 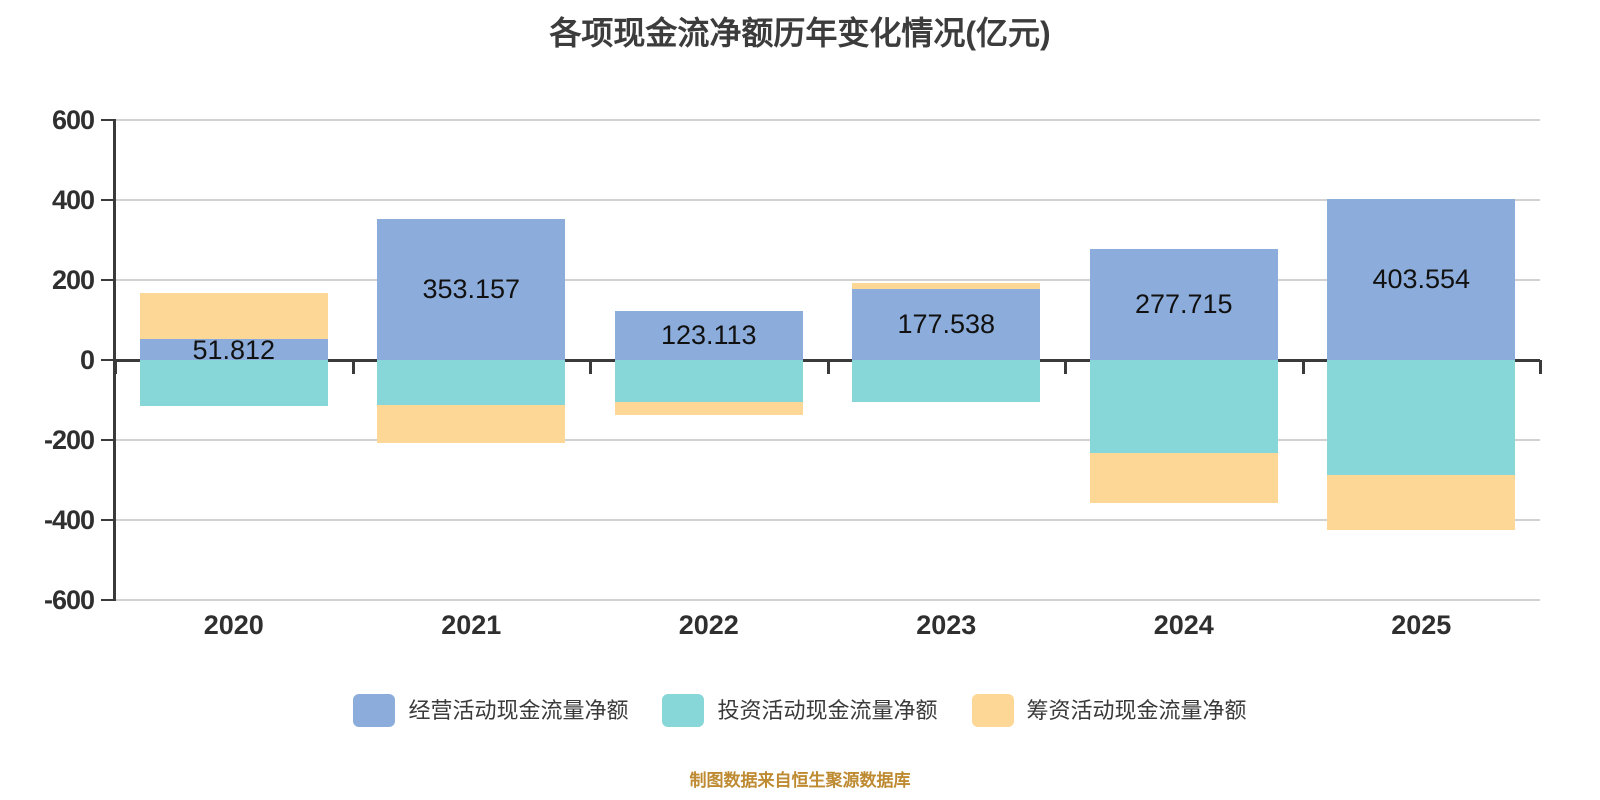 I want to click on chart-title: 各项现金流净额历年变化情况(亿元), so click(x=800, y=33).